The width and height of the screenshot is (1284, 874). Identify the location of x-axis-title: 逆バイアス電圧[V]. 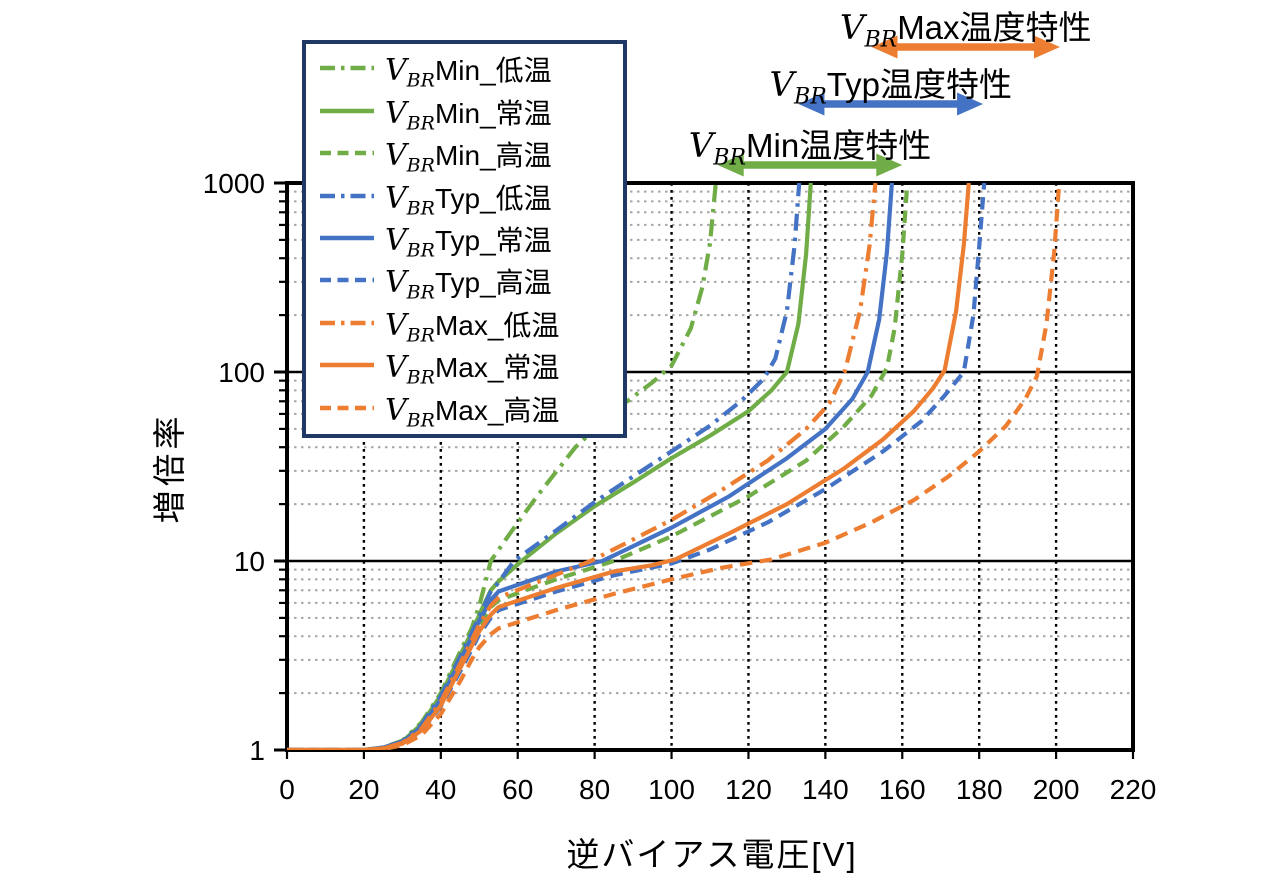
(712, 854).